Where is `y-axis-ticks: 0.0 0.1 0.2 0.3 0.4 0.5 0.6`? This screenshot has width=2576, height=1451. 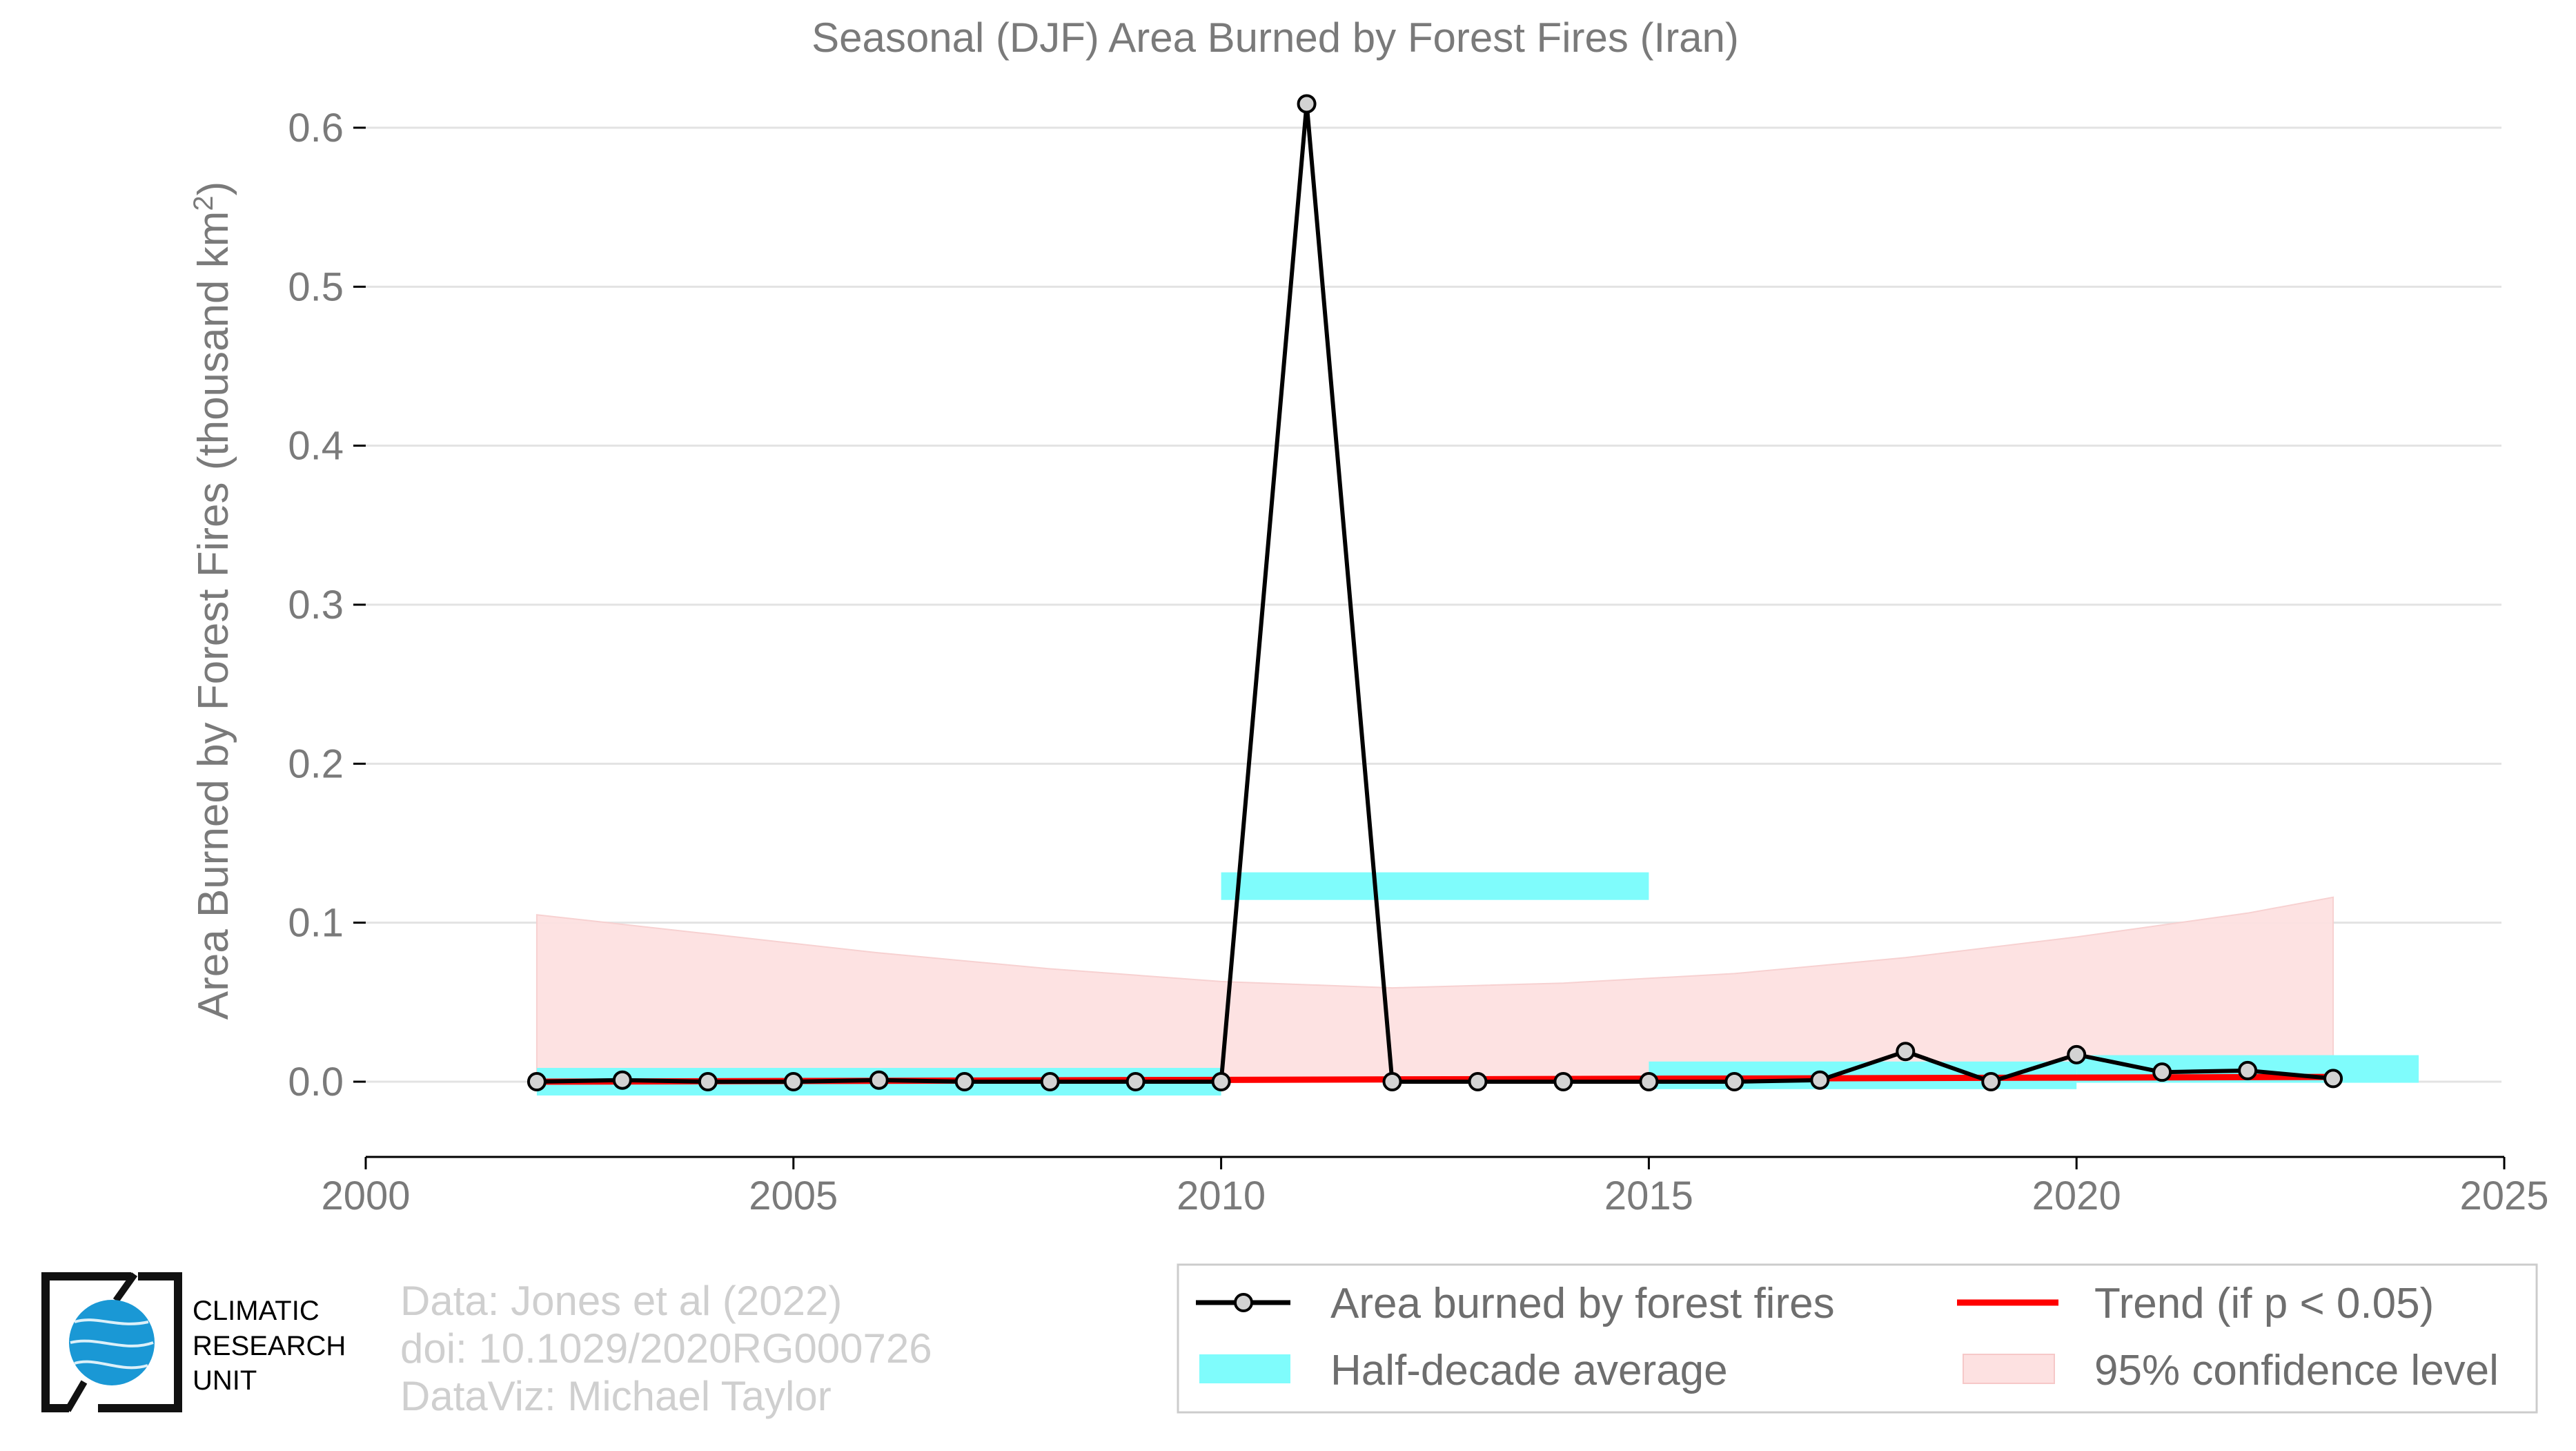 y-axis-ticks: 0.0 0.1 0.2 0.3 0.4 0.5 0.6 is located at coordinates (327, 605).